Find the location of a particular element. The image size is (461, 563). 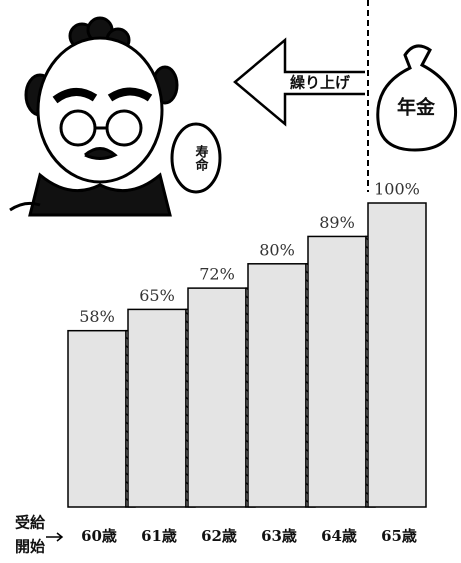

arrow is located at coordinates (299, 82).